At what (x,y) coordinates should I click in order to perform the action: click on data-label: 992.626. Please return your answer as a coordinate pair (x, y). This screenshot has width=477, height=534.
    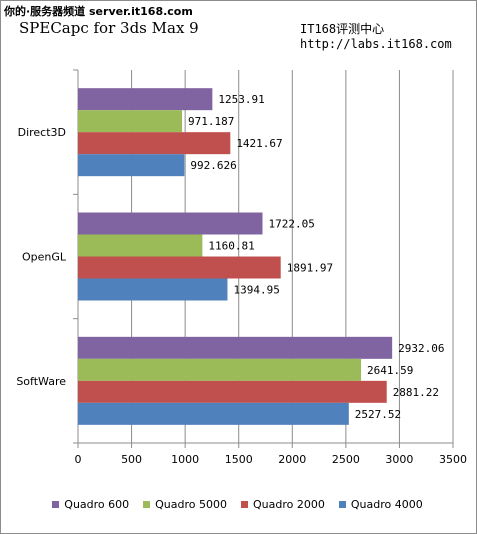
    Looking at the image, I should click on (213, 165).